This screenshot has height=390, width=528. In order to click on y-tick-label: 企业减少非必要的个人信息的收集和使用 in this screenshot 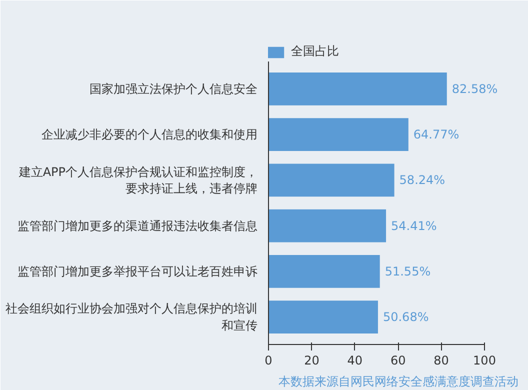, I will do `click(150, 135)`.